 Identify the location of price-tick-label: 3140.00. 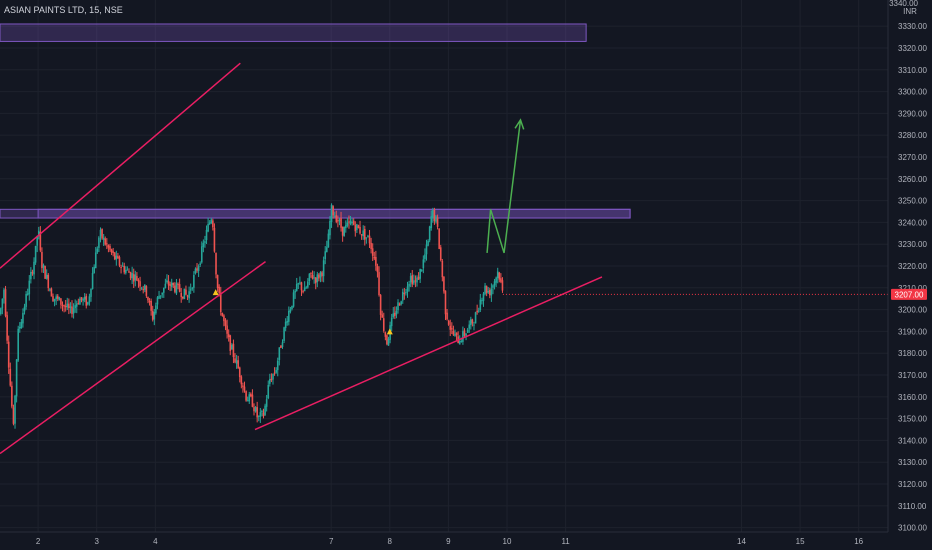
(912, 440).